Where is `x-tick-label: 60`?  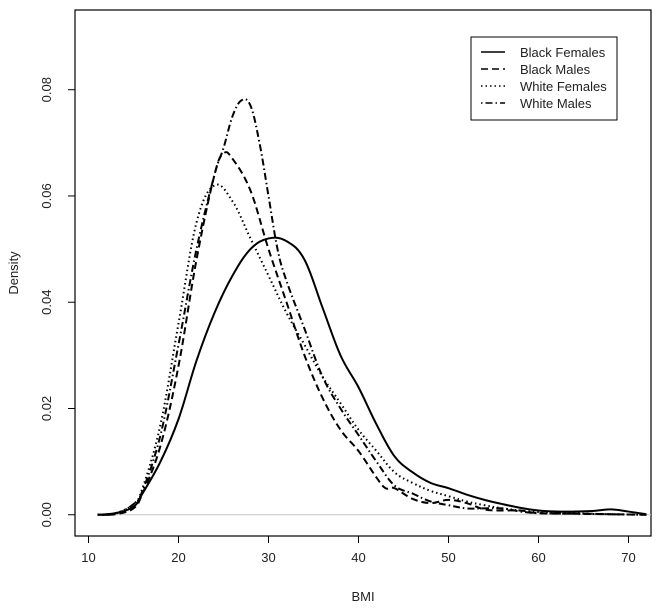 x-tick-label: 60 is located at coordinates (538, 557).